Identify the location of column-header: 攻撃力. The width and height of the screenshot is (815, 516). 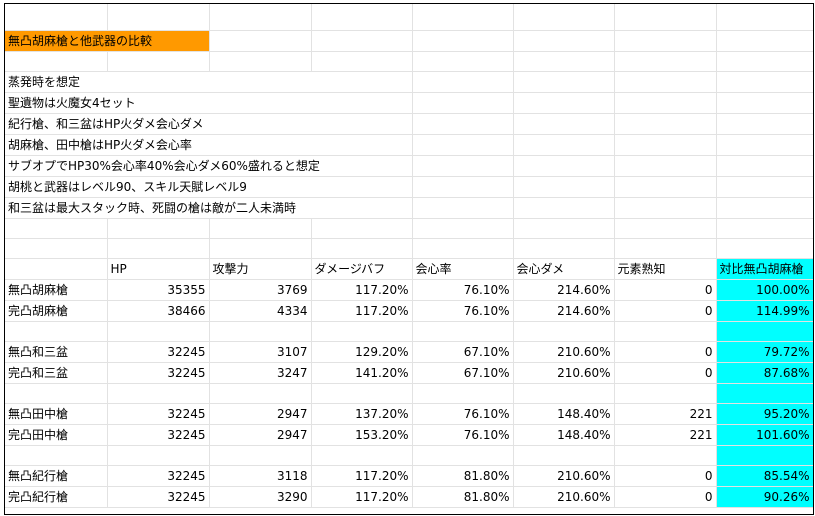
(260, 269).